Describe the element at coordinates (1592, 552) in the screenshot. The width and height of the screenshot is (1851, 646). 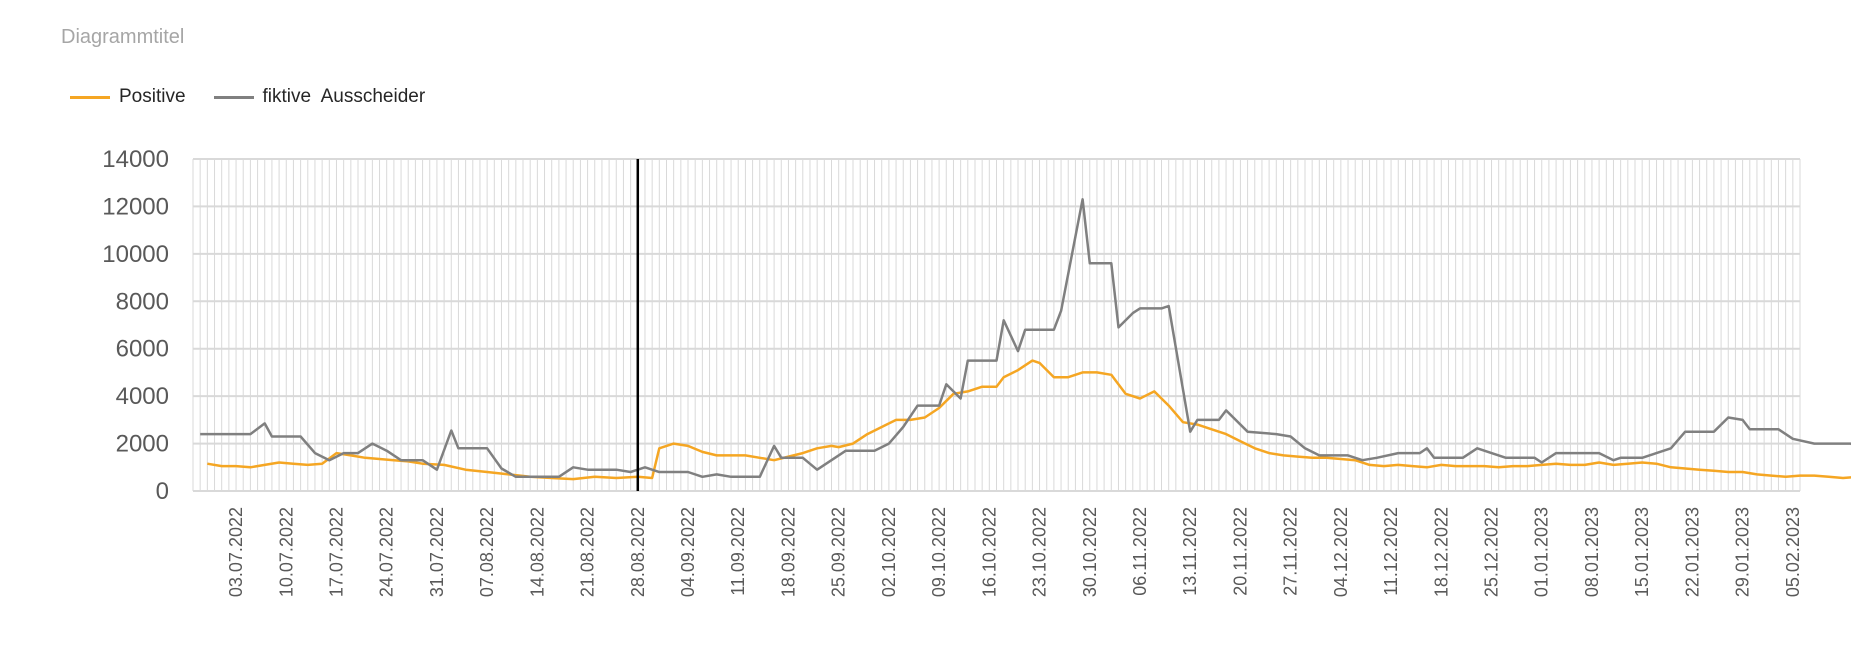
I see `x-tick-label: 08.01.2023` at that location.